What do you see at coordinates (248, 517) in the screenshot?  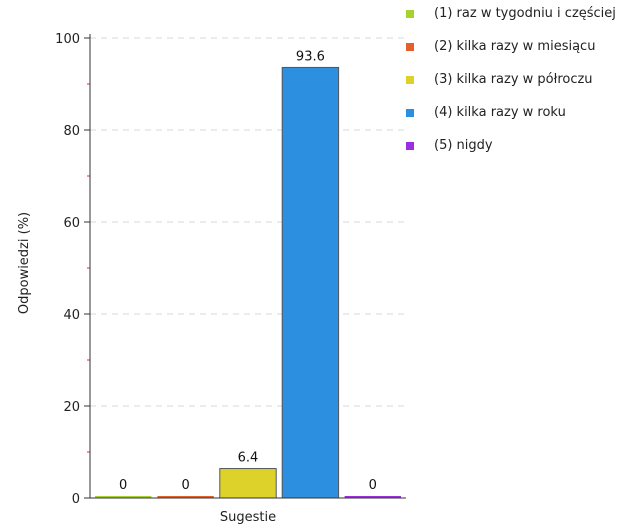 I see `x-axis-category-label: Sugestie` at bounding box center [248, 517].